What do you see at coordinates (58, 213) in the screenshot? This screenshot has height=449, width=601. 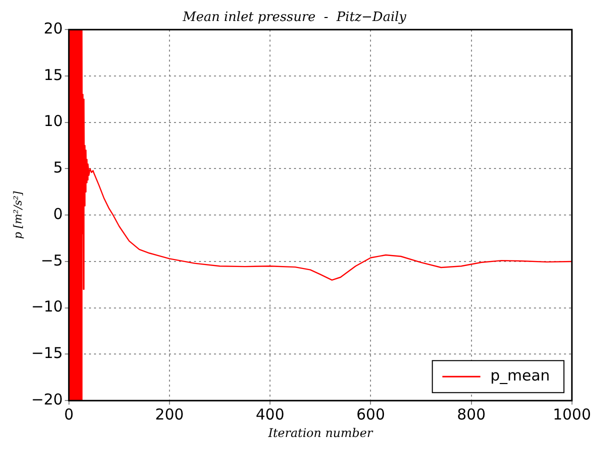 I see `y-tick-label: 0` at bounding box center [58, 213].